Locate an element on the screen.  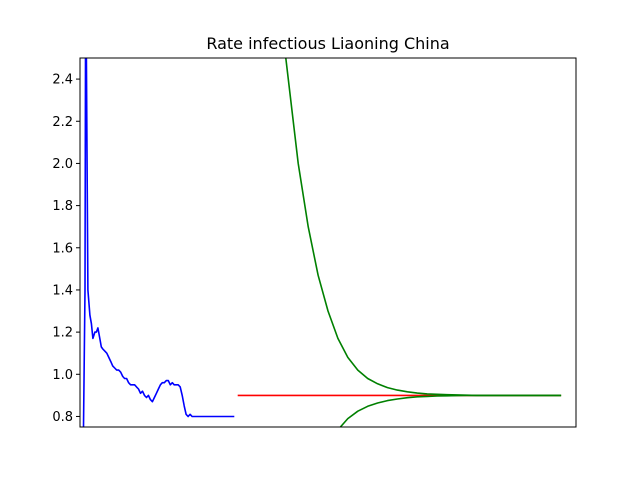
y-tick-label: 1.2 is located at coordinates (62, 333).